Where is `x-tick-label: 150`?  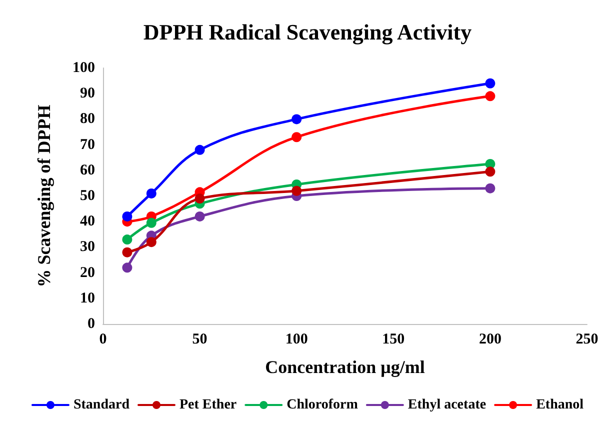
x-tick-label: 150 is located at coordinates (393, 340).